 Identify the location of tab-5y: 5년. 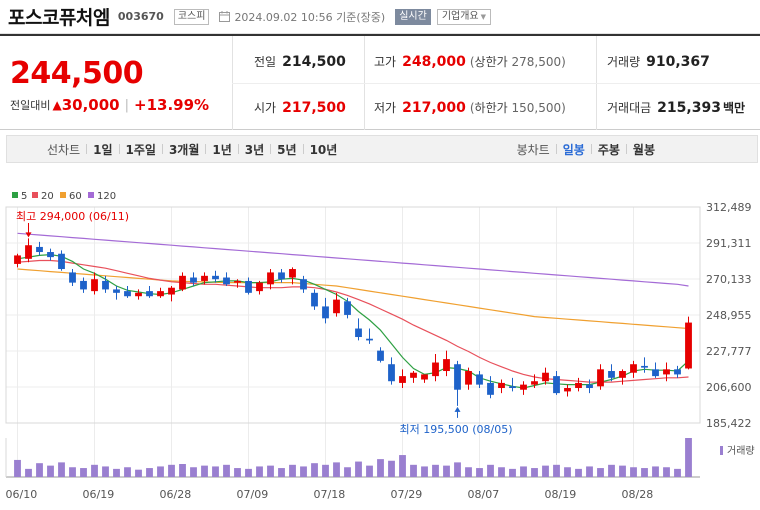
(287, 149).